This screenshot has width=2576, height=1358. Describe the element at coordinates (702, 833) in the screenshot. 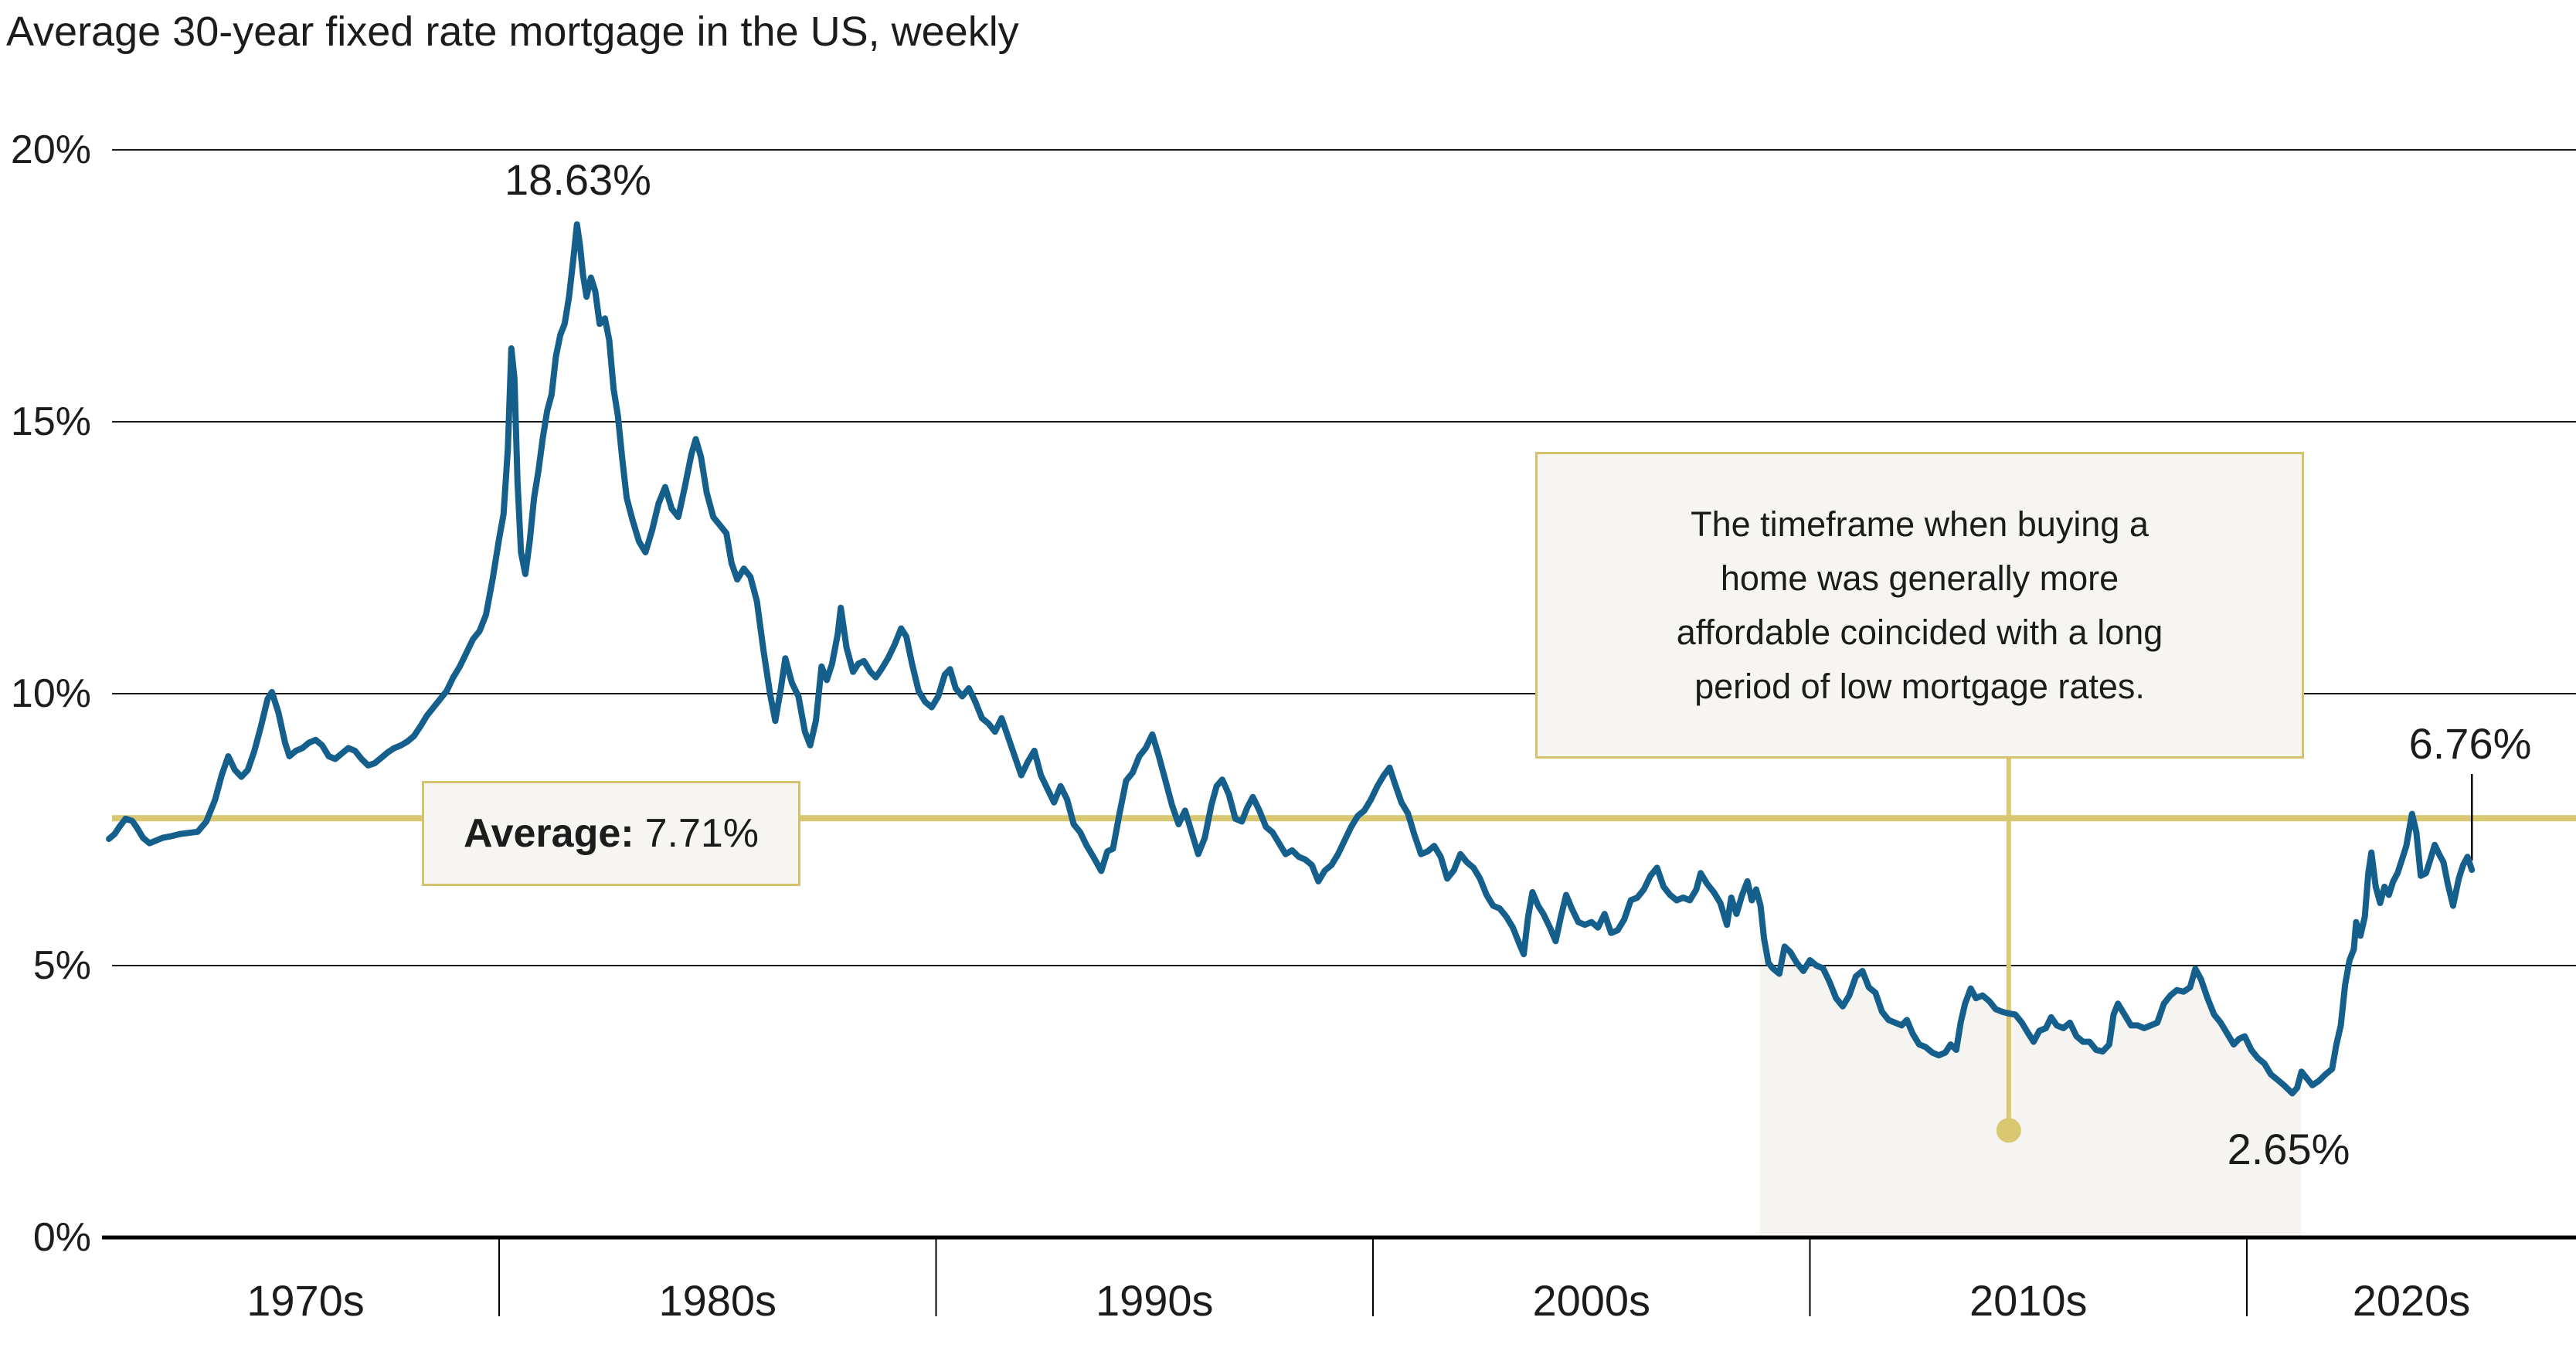

I see `average-value: 7.71%` at that location.